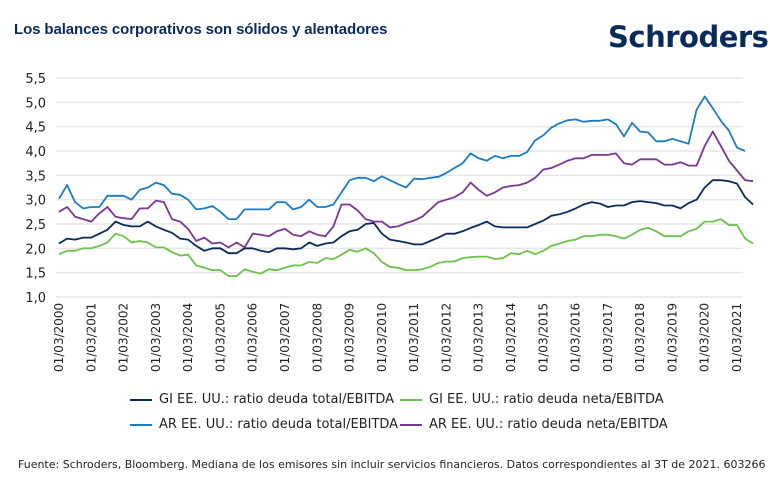 This screenshot has width=770, height=491. Describe the element at coordinates (285, 337) in the screenshot. I see `x-tick-label: 01/03/2007` at that location.